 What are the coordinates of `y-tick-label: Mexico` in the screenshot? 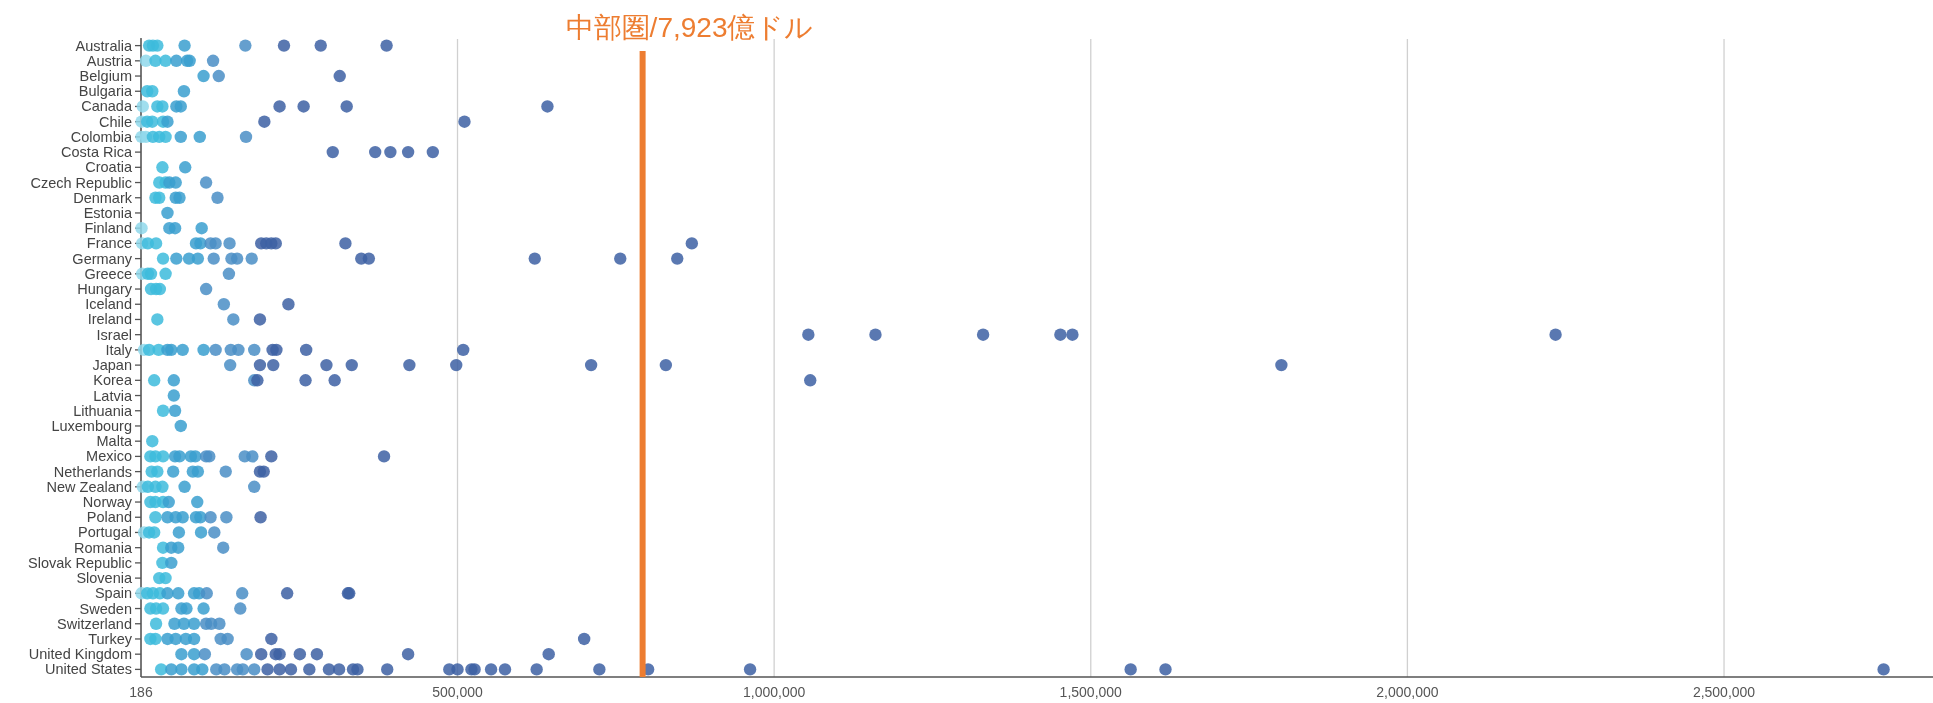 It's located at (109, 456).